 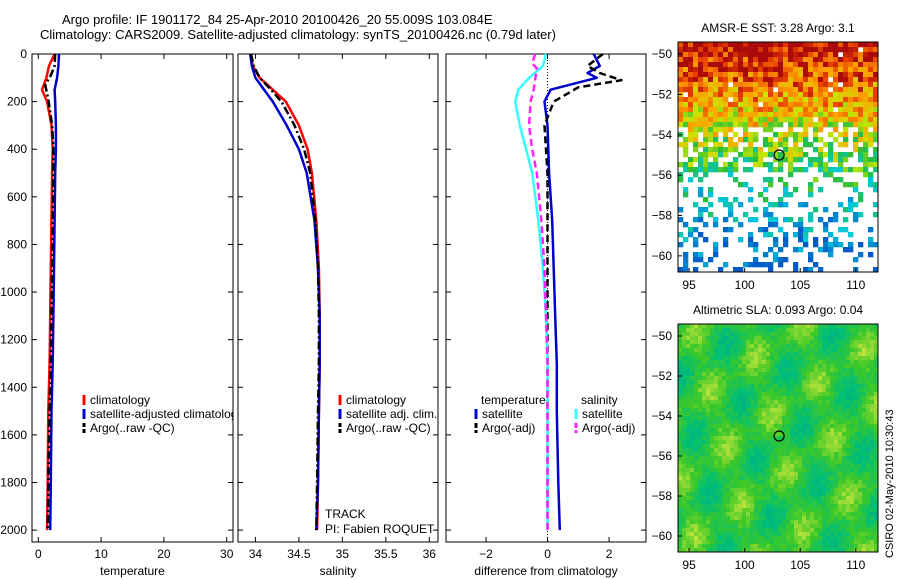 What do you see at coordinates (778, 28) in the screenshot?
I see `map-title: AMSR-E SST: 3.28 Argo: 3.1` at bounding box center [778, 28].